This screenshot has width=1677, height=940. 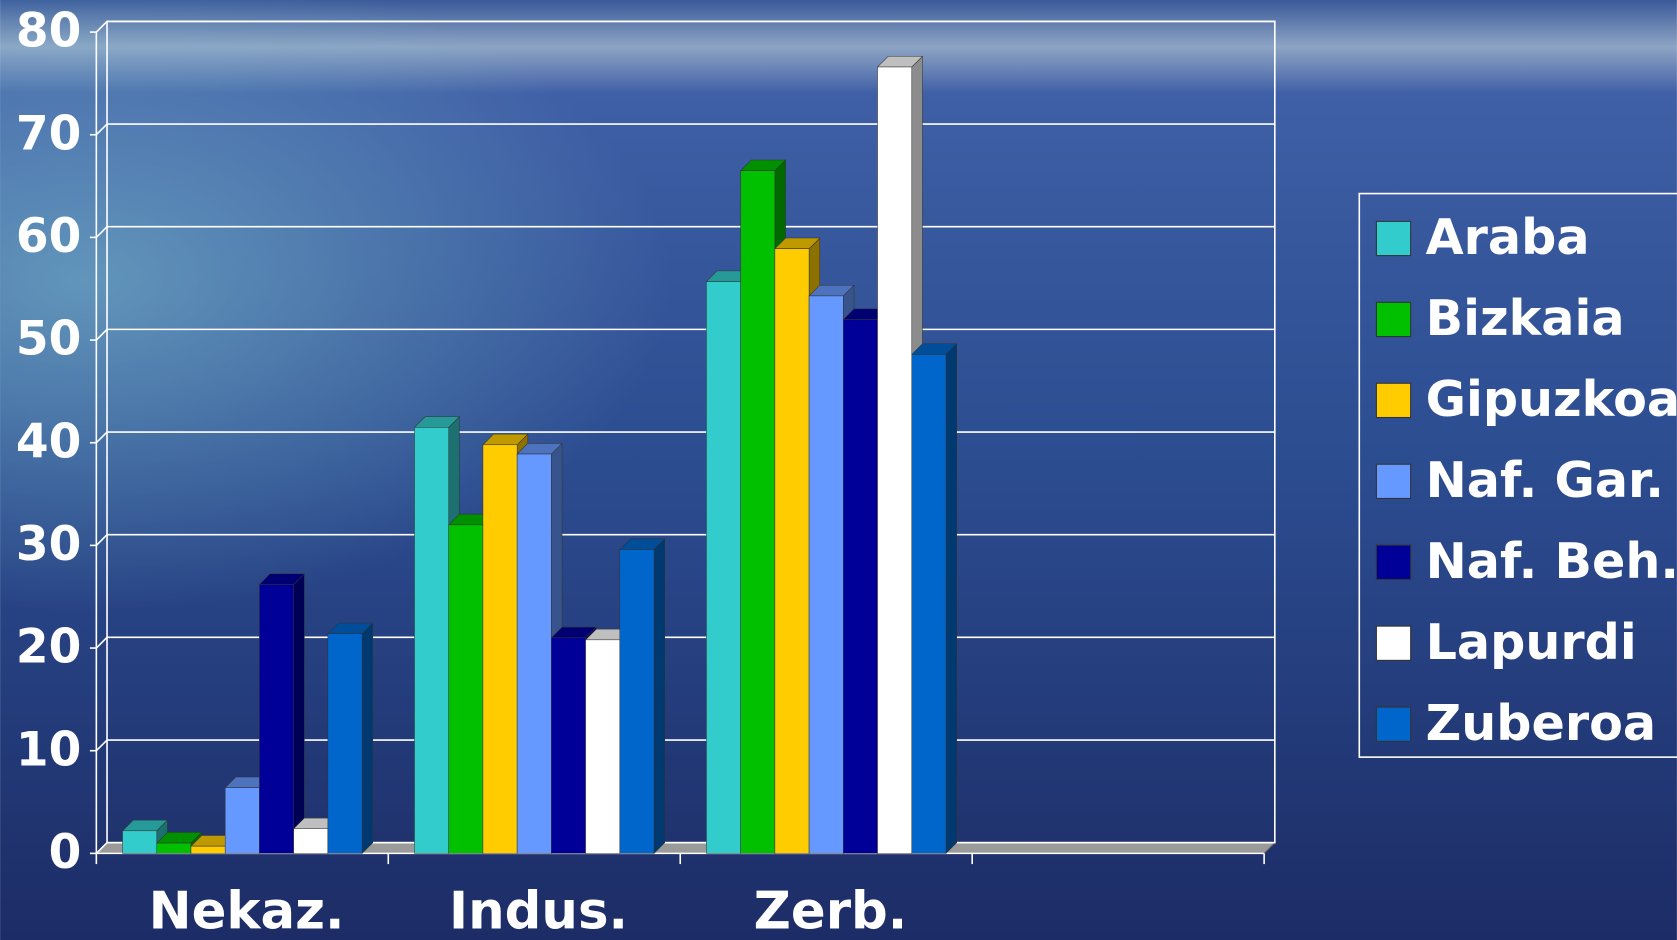 I want to click on y-tick-label: 40, so click(x=48, y=441).